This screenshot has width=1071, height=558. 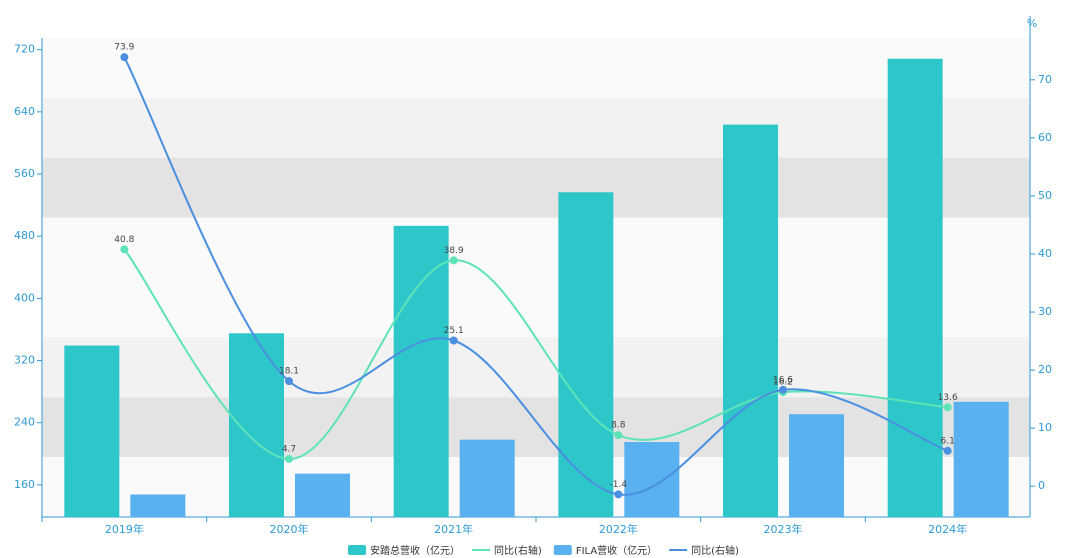 I want to click on data-label: 18.1, so click(x=289, y=372).